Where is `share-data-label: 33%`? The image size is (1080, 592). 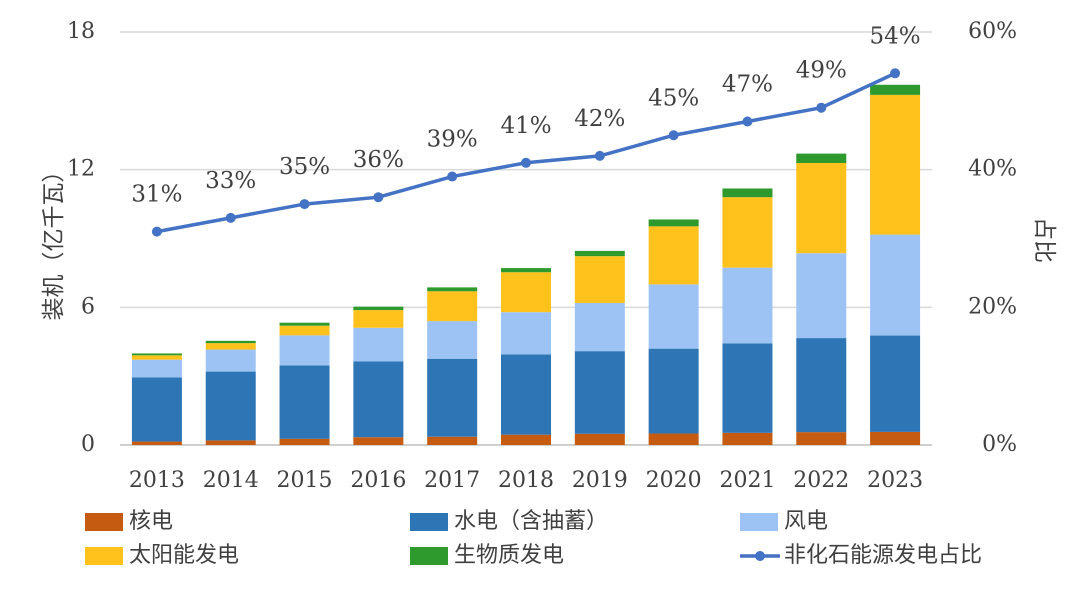
share-data-label: 33% is located at coordinates (230, 181).